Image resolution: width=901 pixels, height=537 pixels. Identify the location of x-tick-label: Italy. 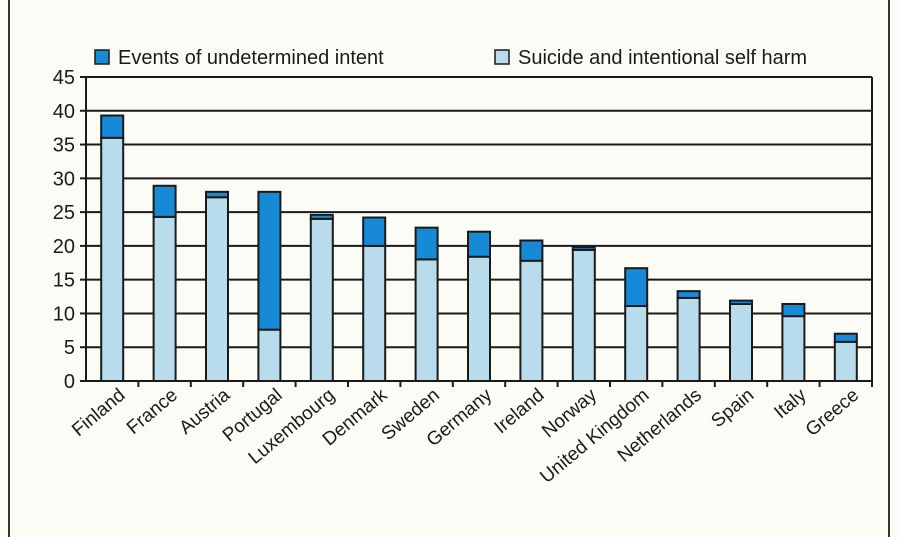
(790, 403).